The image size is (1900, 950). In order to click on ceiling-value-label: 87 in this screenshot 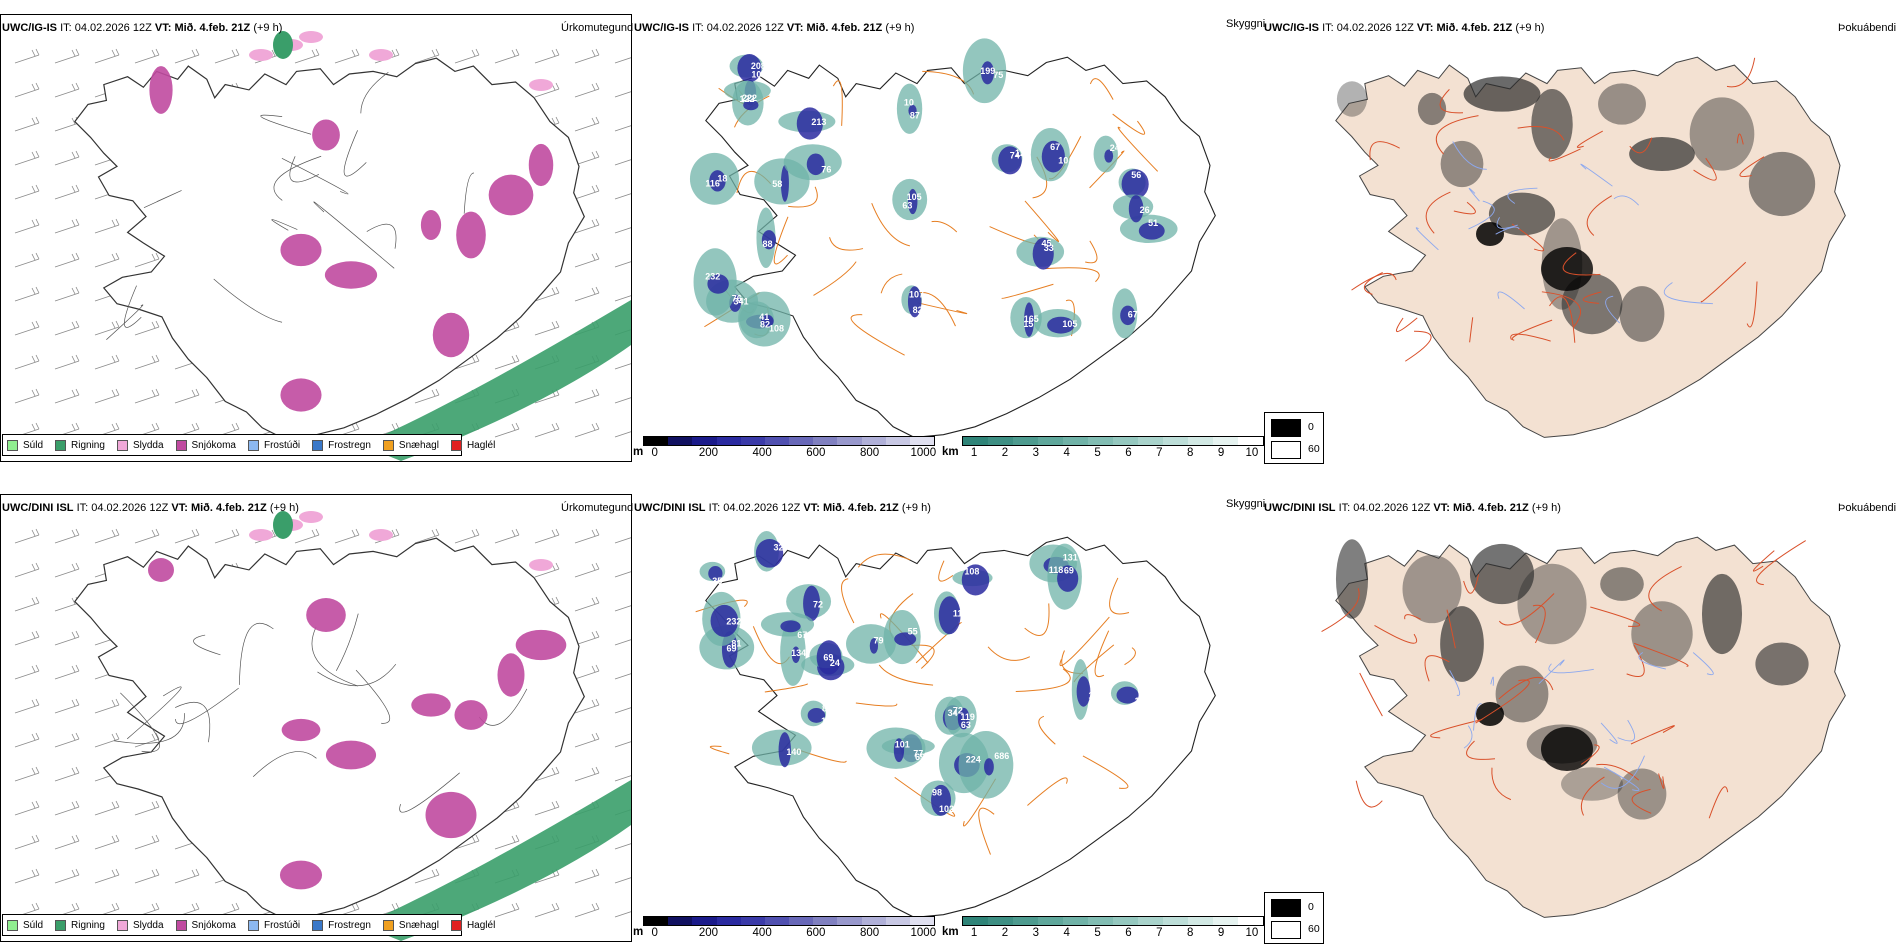, I will do `click(915, 115)`.